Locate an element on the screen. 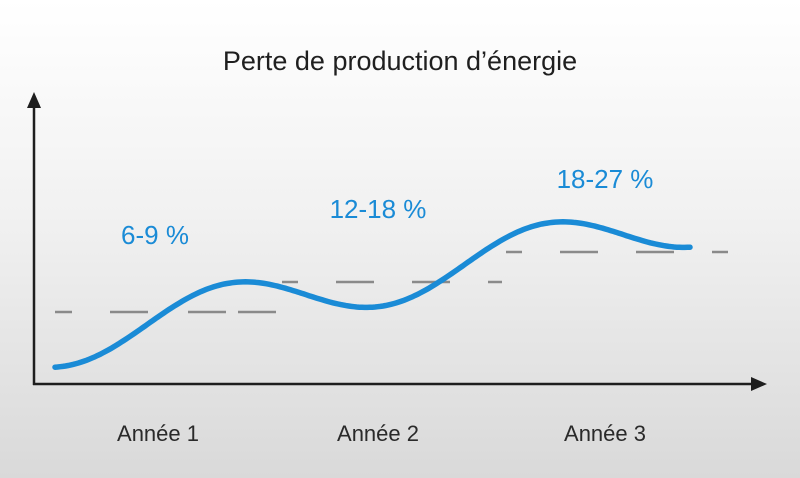  y-axis-arrow-icon is located at coordinates (34, 100).